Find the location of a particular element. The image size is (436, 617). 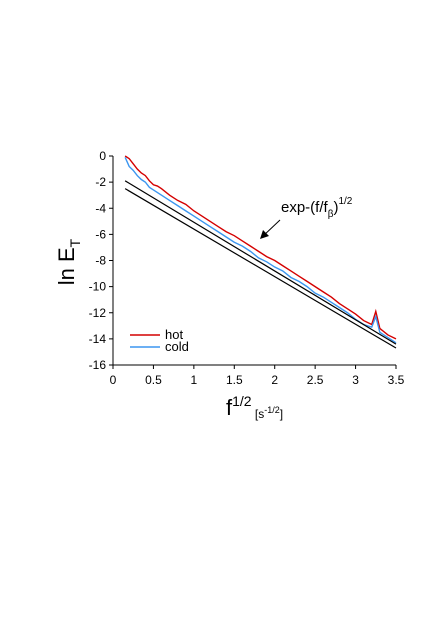

x-tick-label: 3.5 is located at coordinates (396, 380).